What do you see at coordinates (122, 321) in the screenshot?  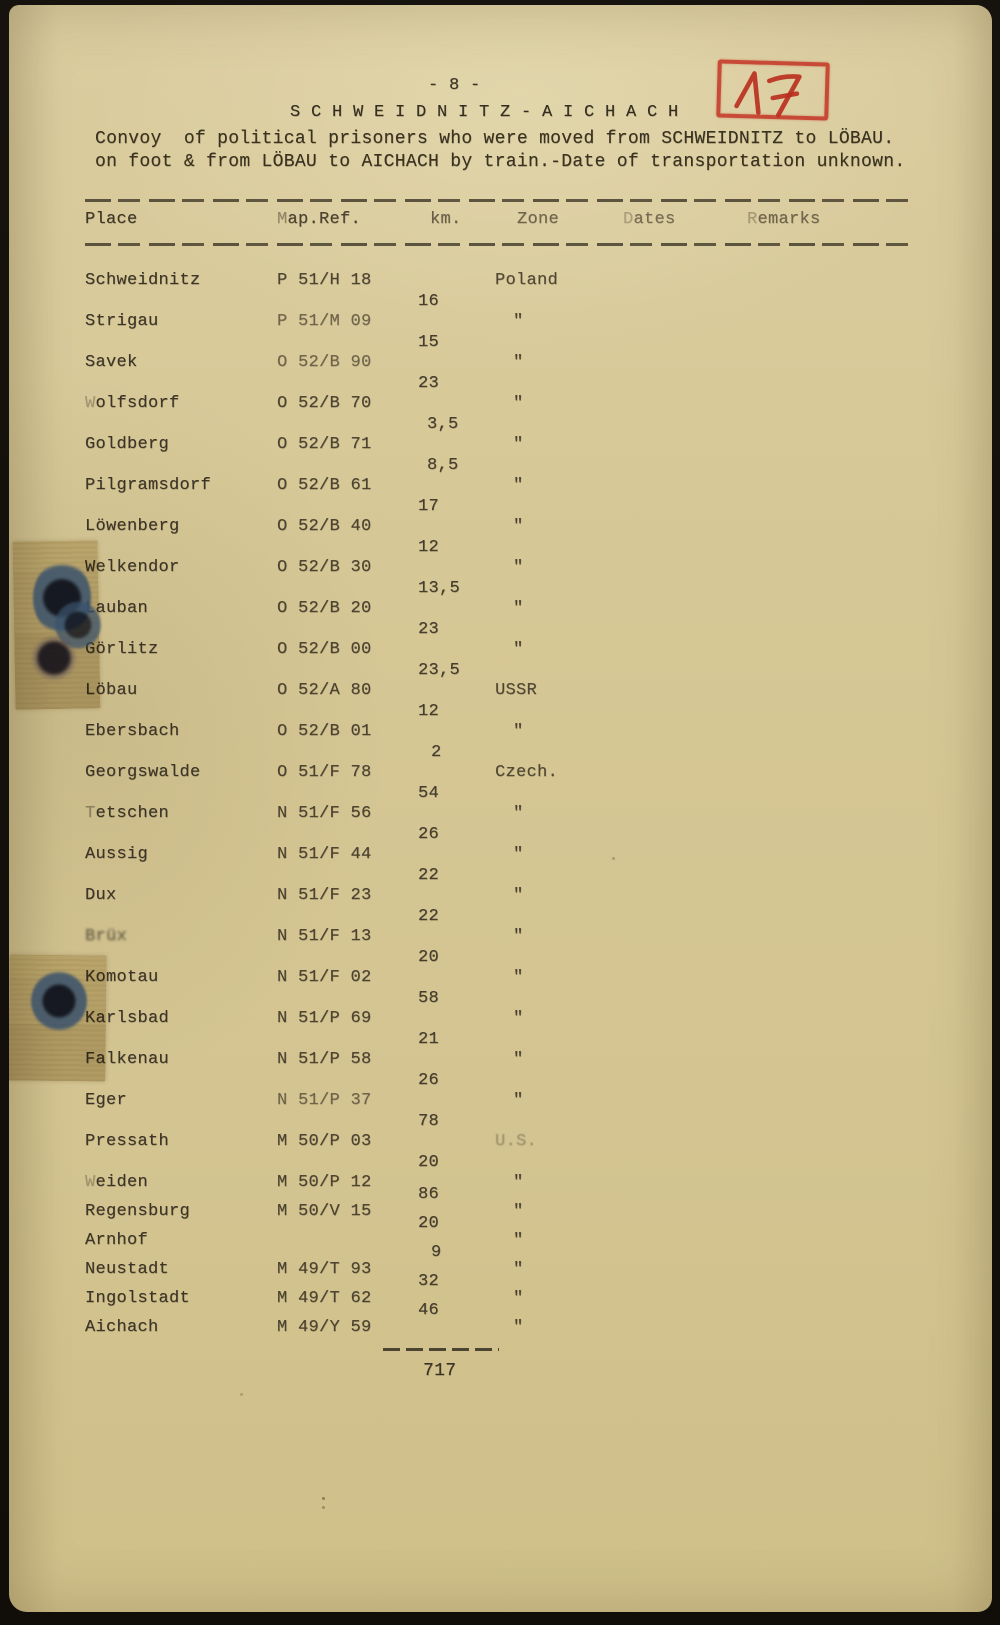 I see `place-cell: Strigau` at bounding box center [122, 321].